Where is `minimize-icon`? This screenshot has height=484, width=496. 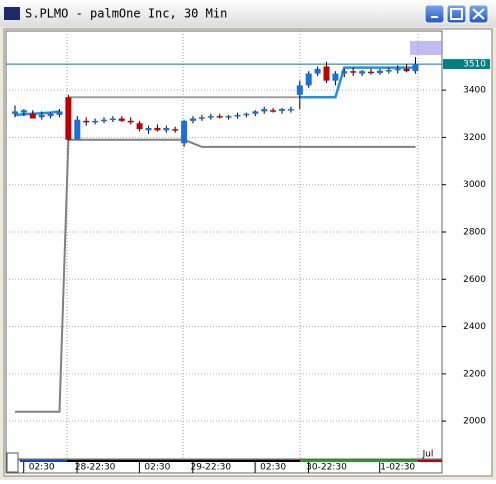
minimize-icon is located at coordinates (434, 17).